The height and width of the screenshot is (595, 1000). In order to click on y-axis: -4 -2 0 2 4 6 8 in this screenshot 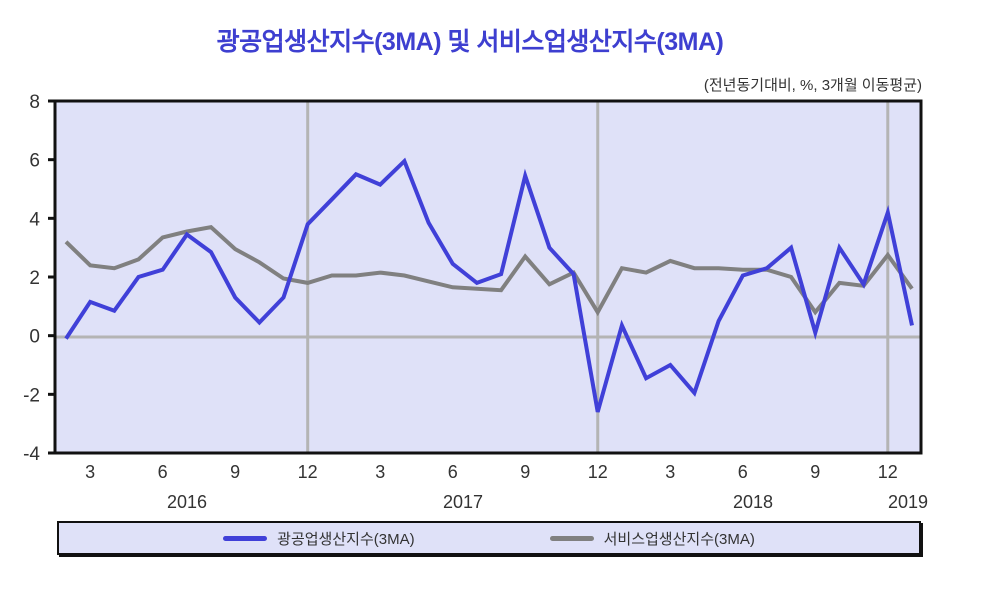, I will do `click(39, 278)`.